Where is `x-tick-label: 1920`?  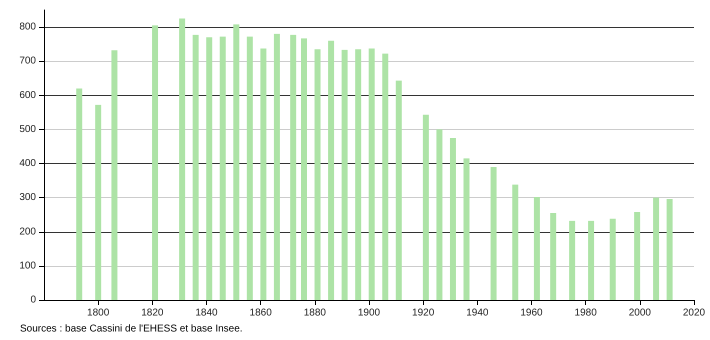 x-tick-label: 1920 is located at coordinates (423, 313).